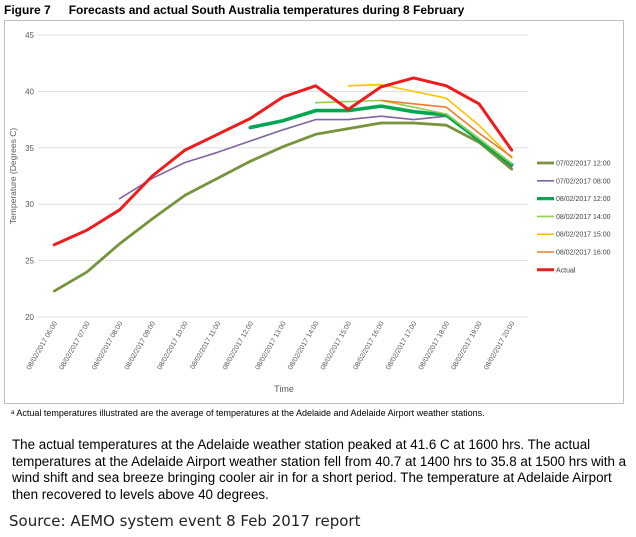  What do you see at coordinates (566, 270) in the screenshot?
I see `legend-label-6: Actual` at bounding box center [566, 270].